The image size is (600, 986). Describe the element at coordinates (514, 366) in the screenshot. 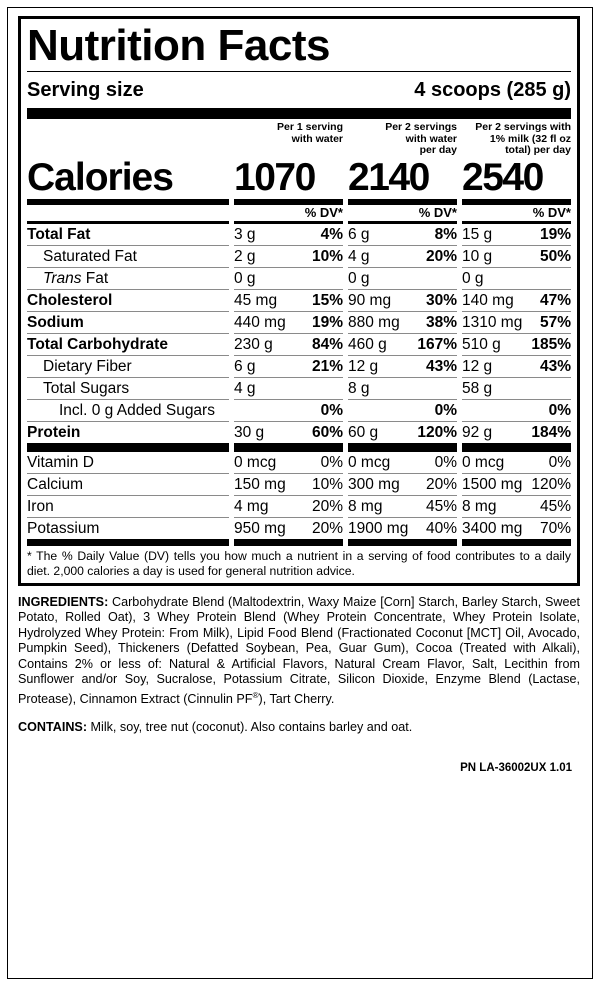

I see `nutrient-value-col-3: 12 g 43%` at that location.